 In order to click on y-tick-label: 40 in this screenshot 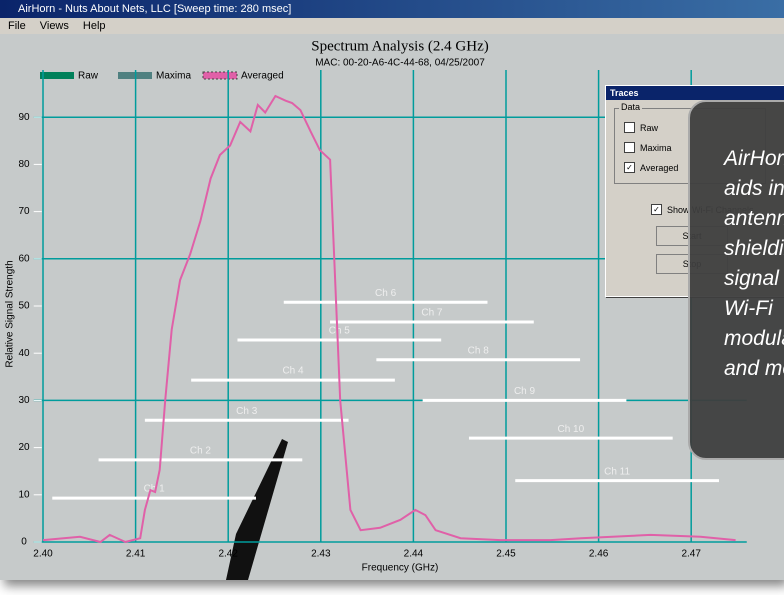, I will do `click(24, 353)`.